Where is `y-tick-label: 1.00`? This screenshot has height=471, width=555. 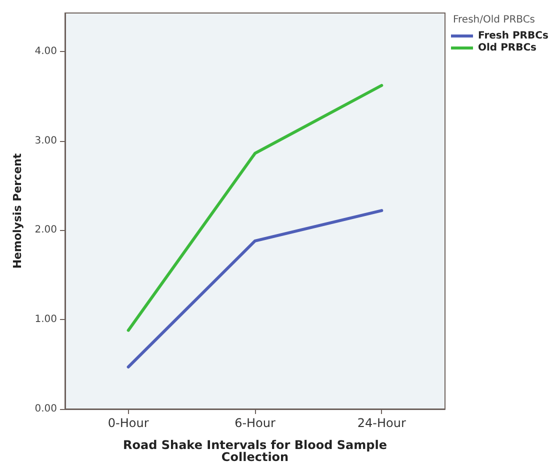
y-tick-label: 1.00 is located at coordinates (45, 320).